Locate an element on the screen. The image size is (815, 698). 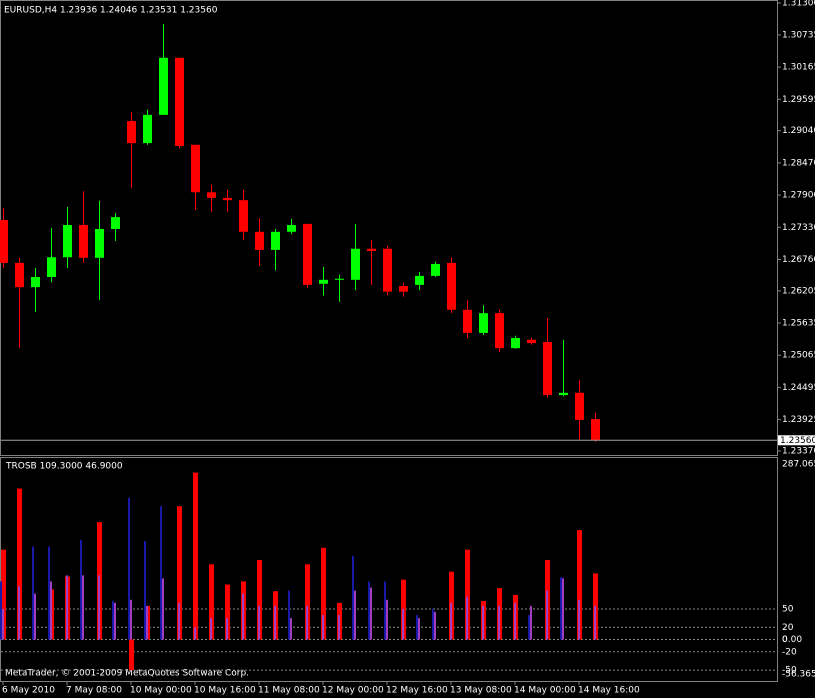
x-tick-label: 11 May 08:00 is located at coordinates (289, 691).